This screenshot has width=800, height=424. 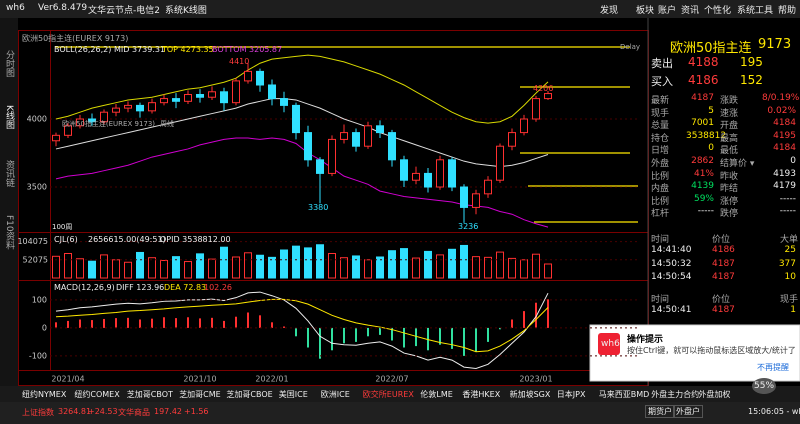 I want to click on exchange-tab: 外盘主力合约, so click(x=675, y=394).